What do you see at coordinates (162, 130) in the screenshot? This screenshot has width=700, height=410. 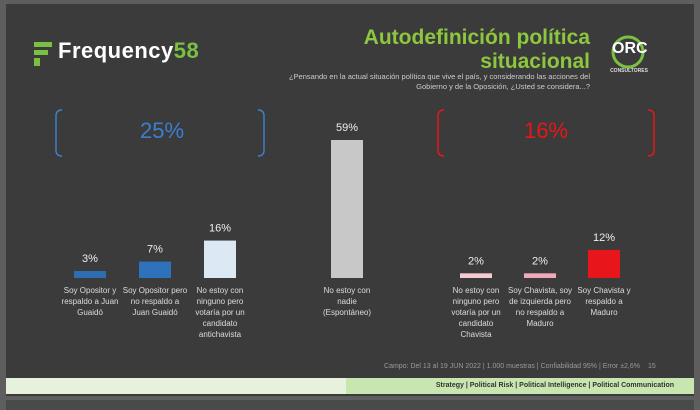 I see `group-total: 25%` at bounding box center [162, 130].